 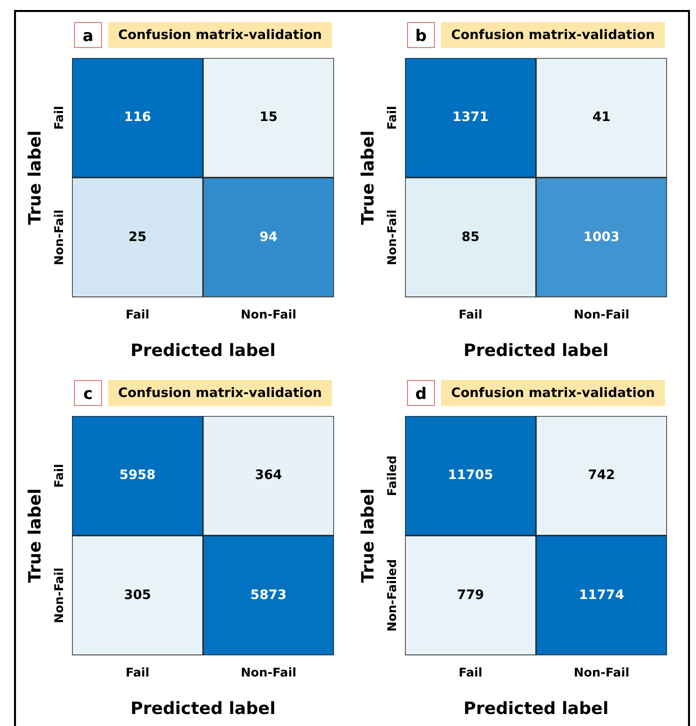 What do you see at coordinates (268, 118) in the screenshot?
I see `data-label: 15` at bounding box center [268, 118].